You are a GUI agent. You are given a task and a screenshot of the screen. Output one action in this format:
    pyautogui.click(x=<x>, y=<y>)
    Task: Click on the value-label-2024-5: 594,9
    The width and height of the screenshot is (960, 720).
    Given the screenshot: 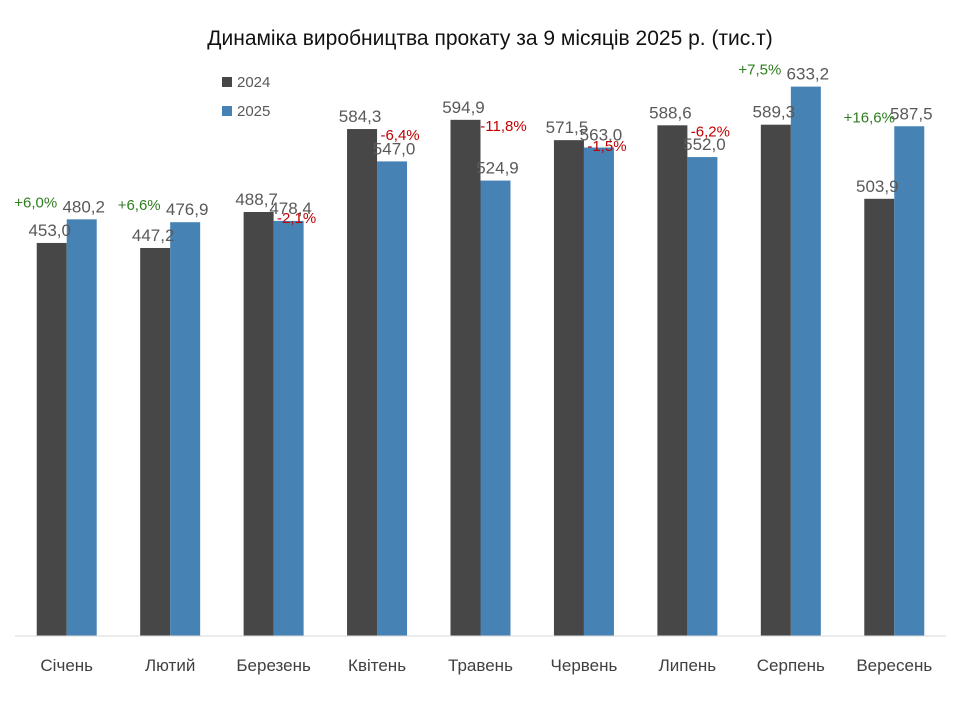 What is the action you would take?
    pyautogui.click(x=463, y=107)
    